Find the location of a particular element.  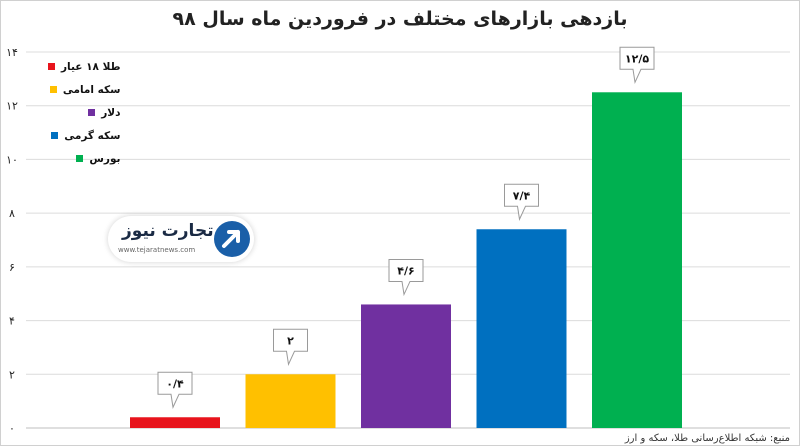

legend-item: بورس is located at coordinates (84, 158).